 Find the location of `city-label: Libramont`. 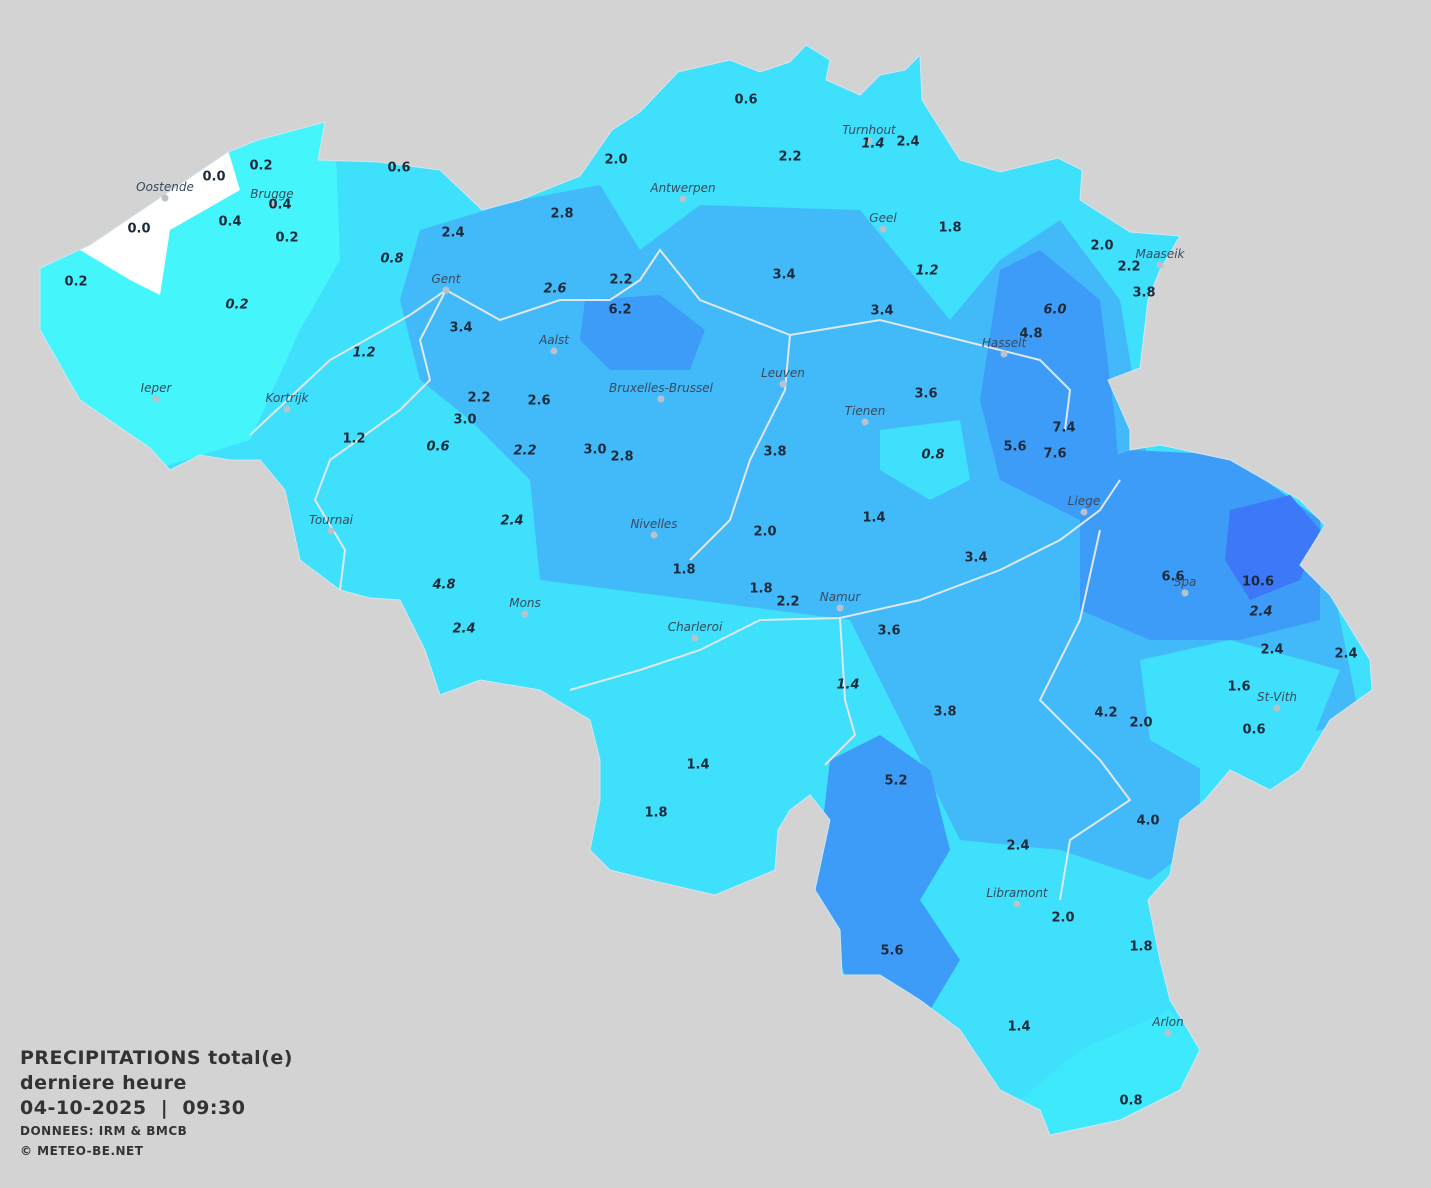

city-label: Libramont is located at coordinates (1017, 893).